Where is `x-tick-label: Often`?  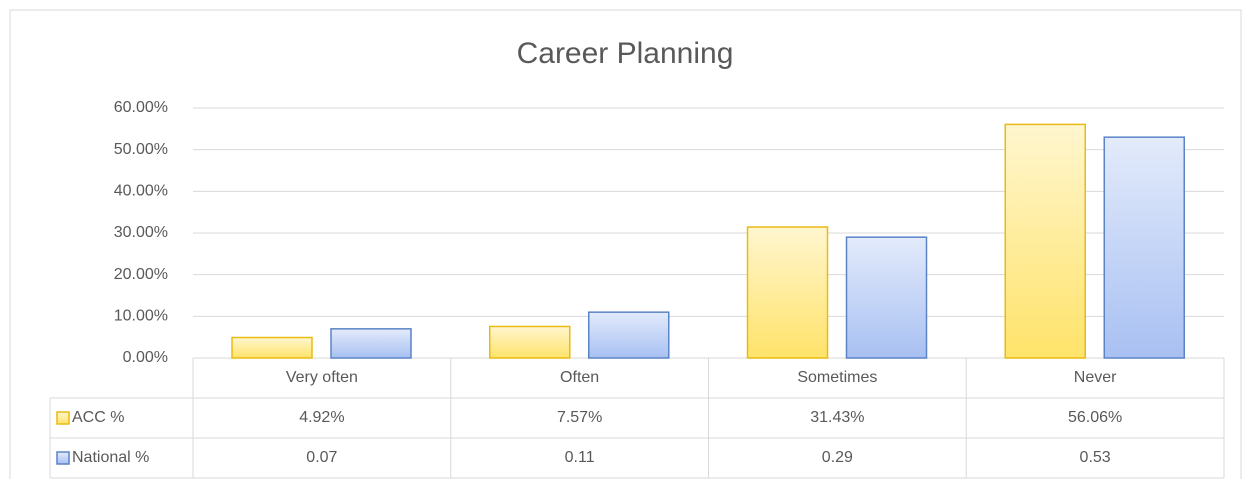 x-tick-label: Often is located at coordinates (579, 377).